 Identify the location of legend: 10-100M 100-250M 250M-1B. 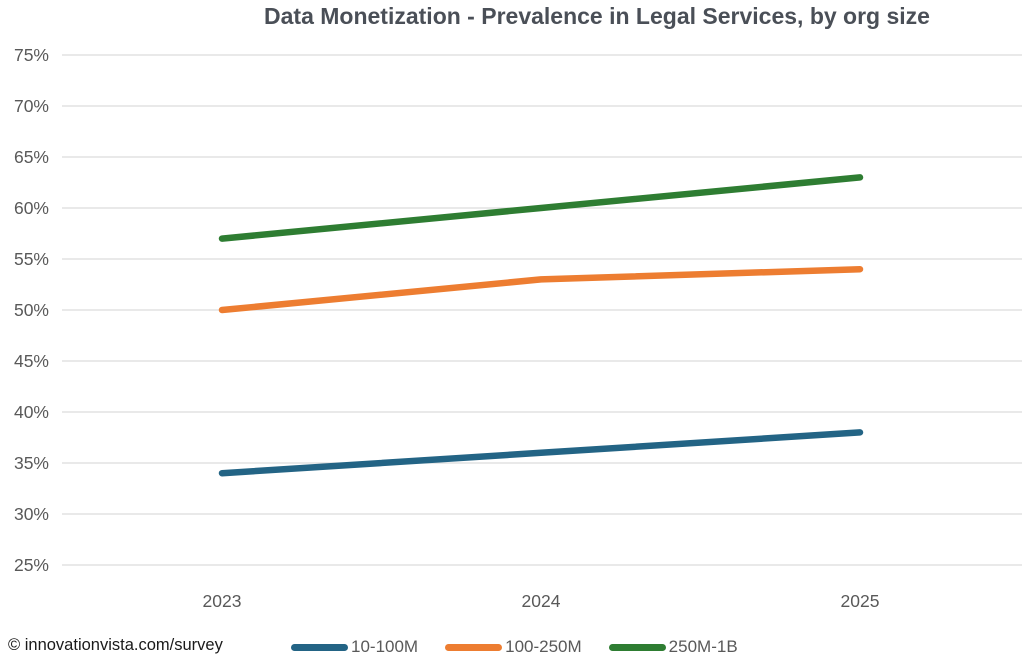
(514, 647).